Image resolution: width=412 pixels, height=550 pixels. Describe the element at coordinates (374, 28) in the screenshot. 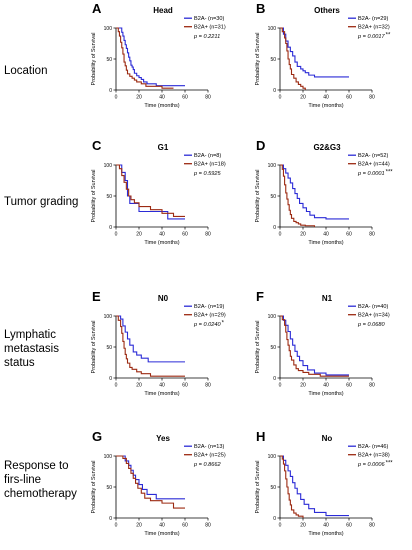

I see `legend-label: B2A+ (n=32)` at that location.